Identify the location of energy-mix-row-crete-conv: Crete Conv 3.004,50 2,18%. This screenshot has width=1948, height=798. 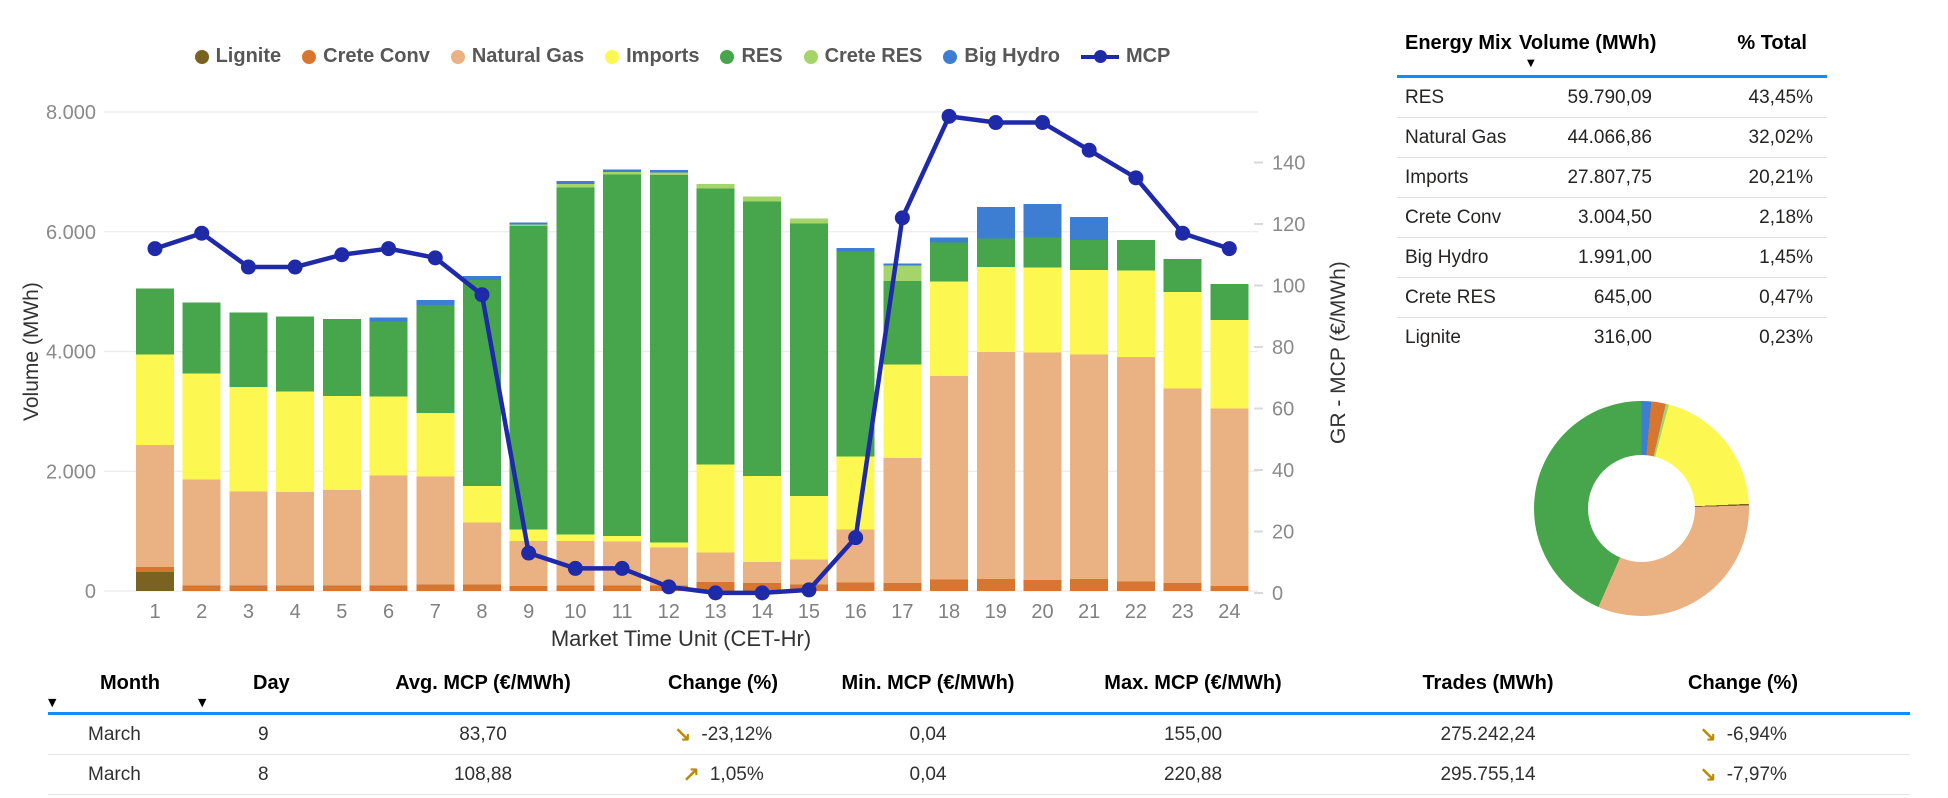
(1612, 217).